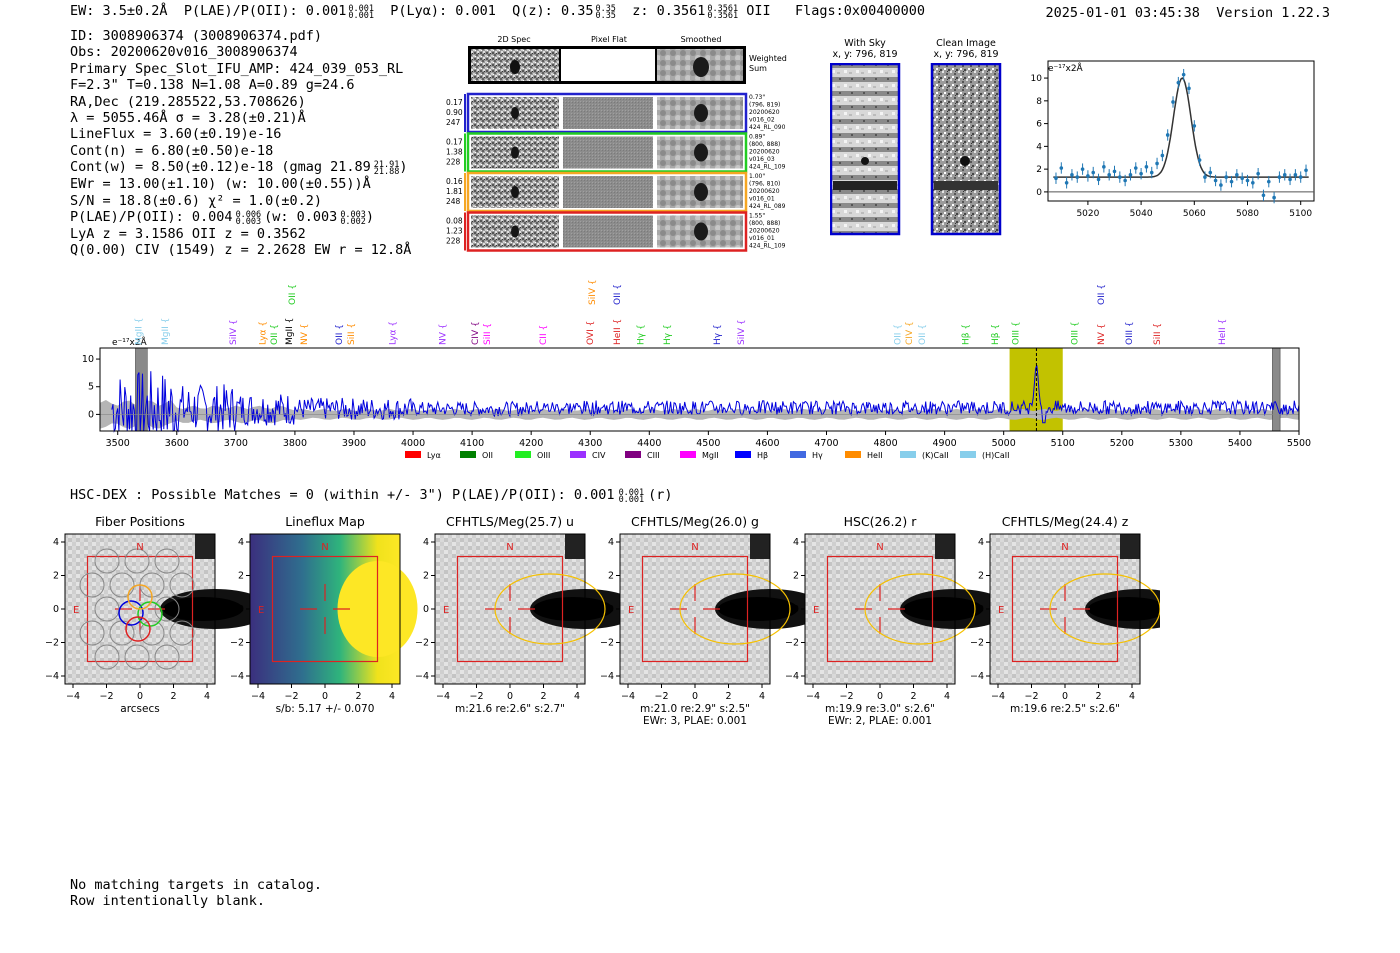 The width and height of the screenshot is (1400, 953). Describe the element at coordinates (966, 49) in the screenshot. I see `clean-image-header: Clean Image x, y: 796, 819` at that location.